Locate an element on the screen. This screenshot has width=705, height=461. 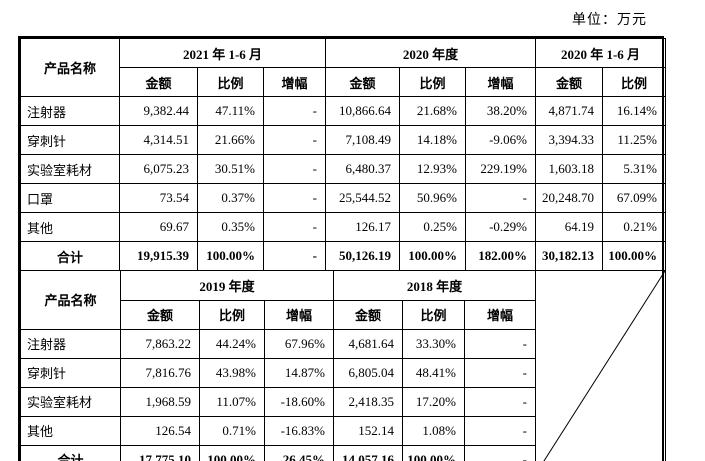
sub-header-row: 金额 比例 增幅 金额 比例 增幅 is located at coordinates (343, 314).